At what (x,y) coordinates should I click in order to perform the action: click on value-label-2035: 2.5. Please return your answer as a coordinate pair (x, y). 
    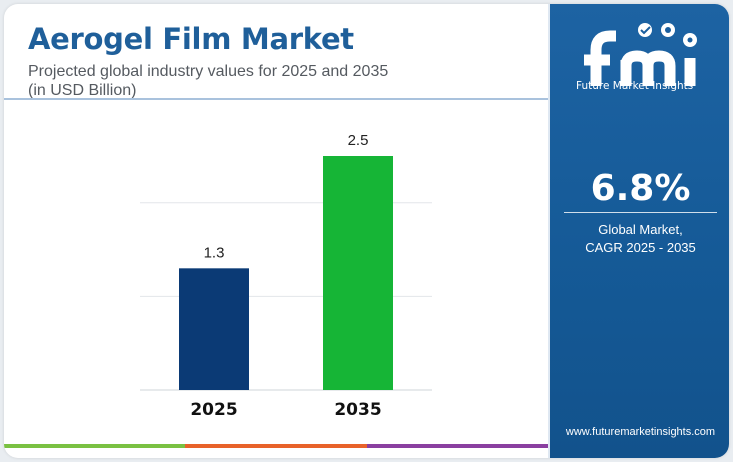
    Looking at the image, I should click on (358, 140).